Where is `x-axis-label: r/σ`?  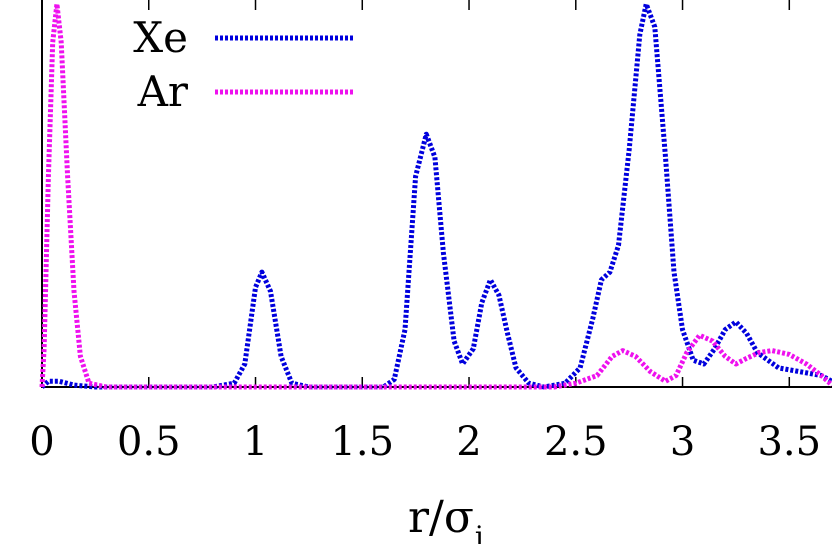
x-axis-label: r/σ is located at coordinates (441, 517).